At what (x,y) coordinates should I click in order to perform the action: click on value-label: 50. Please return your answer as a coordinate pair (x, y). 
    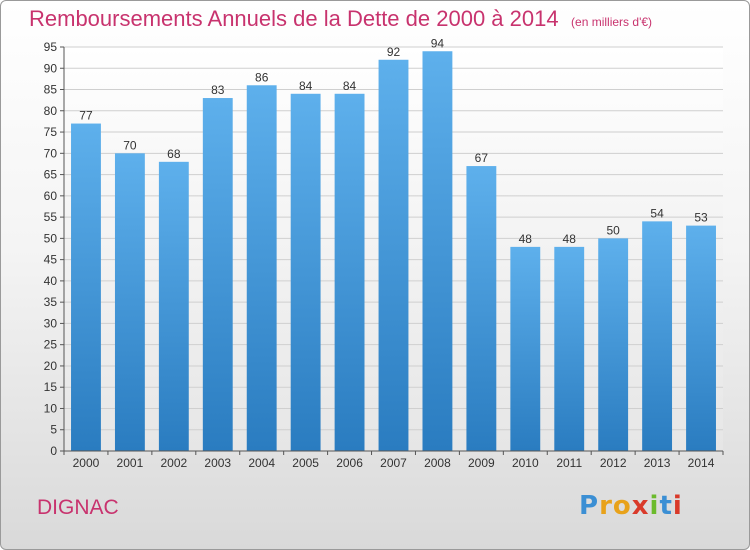
    Looking at the image, I should click on (613, 230).